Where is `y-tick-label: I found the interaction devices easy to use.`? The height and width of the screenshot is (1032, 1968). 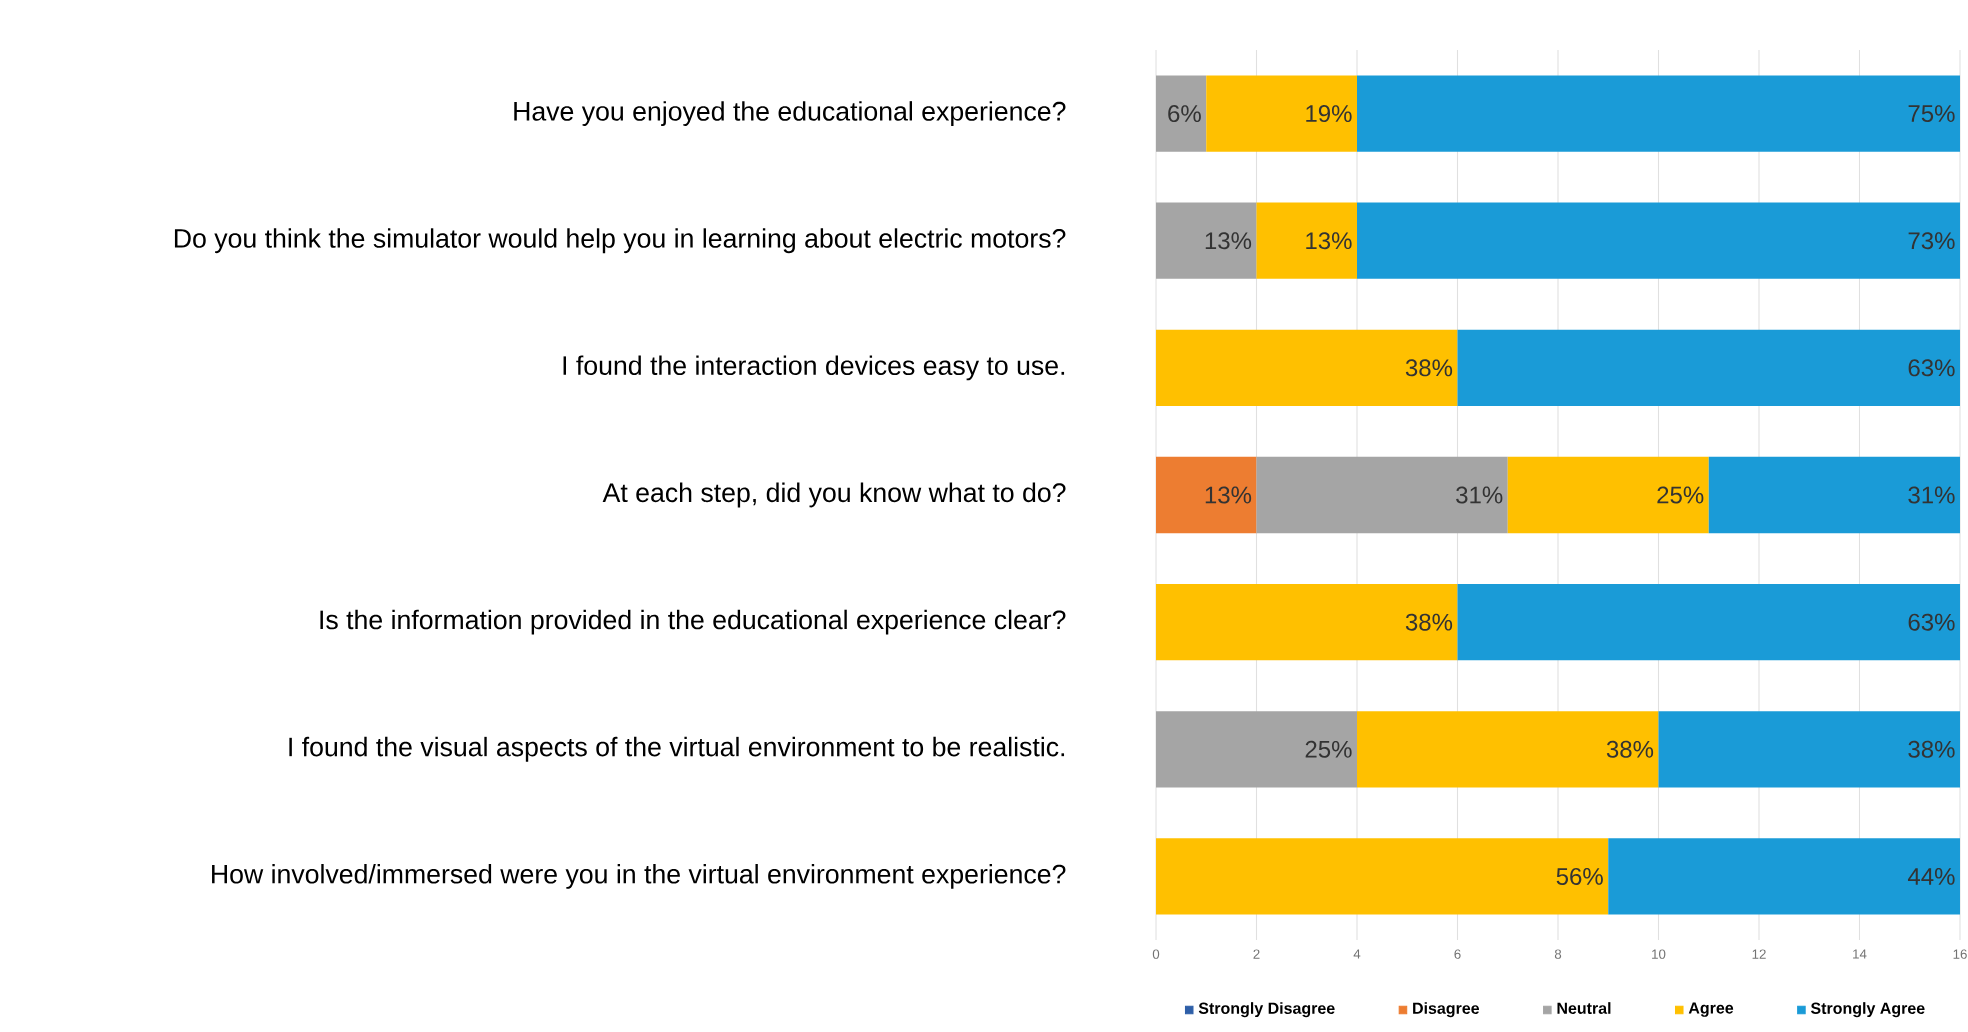
y-tick-label: I found the interaction devices easy to use. is located at coordinates (814, 368).